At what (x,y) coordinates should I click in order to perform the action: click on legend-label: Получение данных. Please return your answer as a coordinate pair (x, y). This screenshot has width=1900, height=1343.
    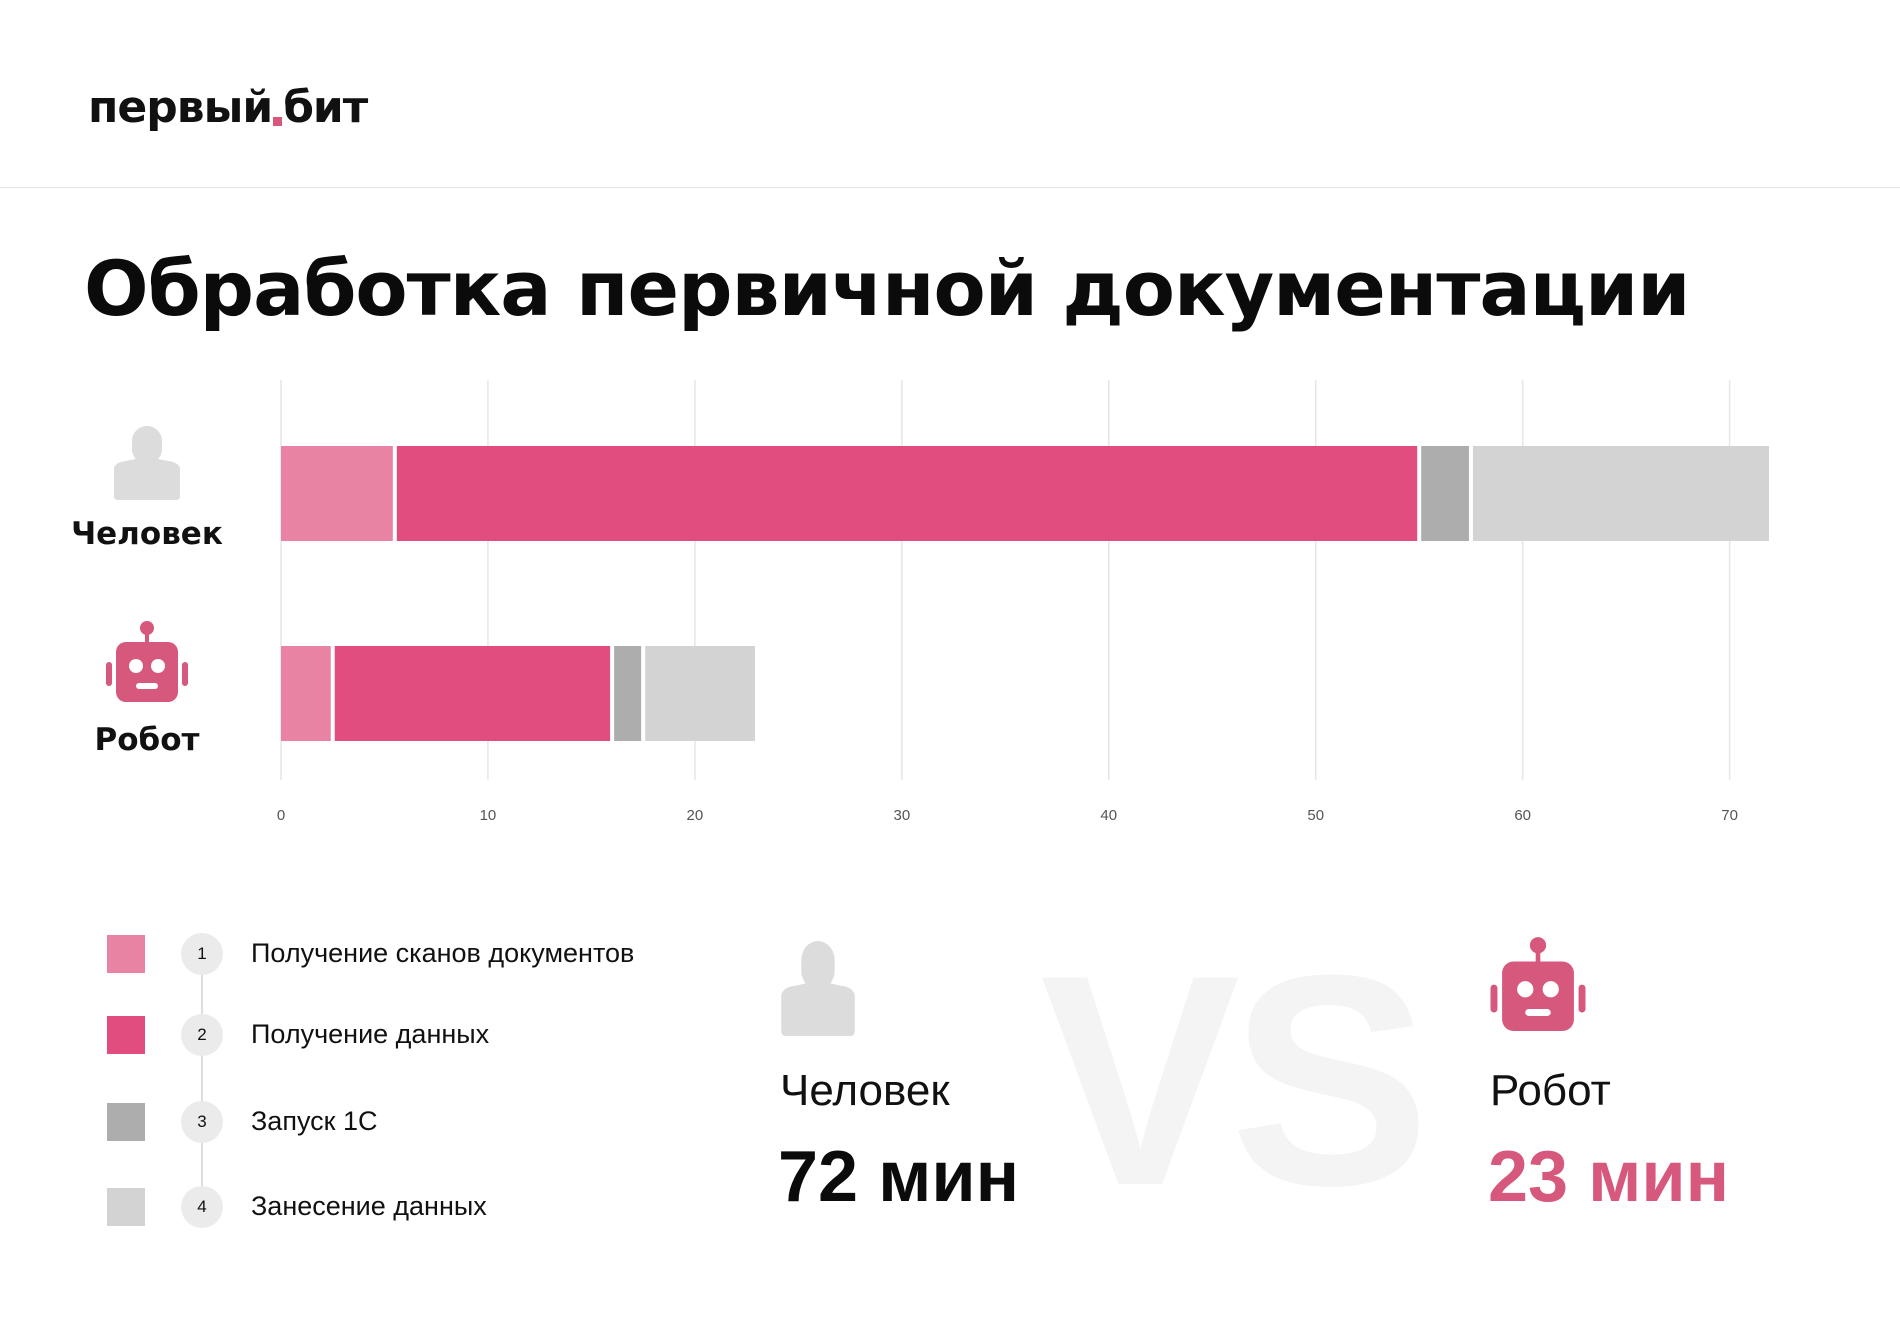
    Looking at the image, I should click on (370, 1034).